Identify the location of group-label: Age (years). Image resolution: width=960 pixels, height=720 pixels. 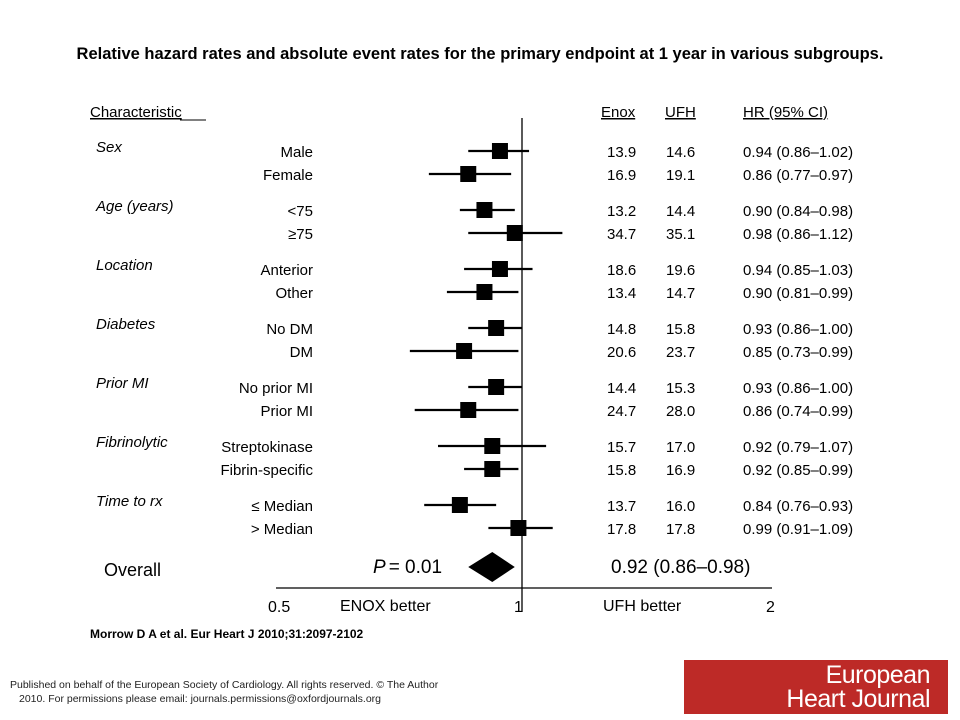
(134, 206).